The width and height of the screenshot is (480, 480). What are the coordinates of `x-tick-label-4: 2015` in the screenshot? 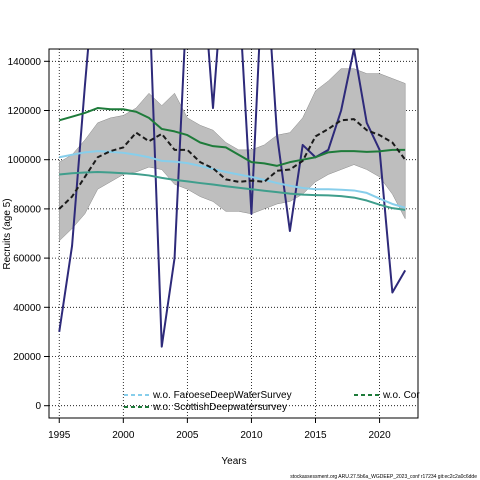 It's located at (315, 435).